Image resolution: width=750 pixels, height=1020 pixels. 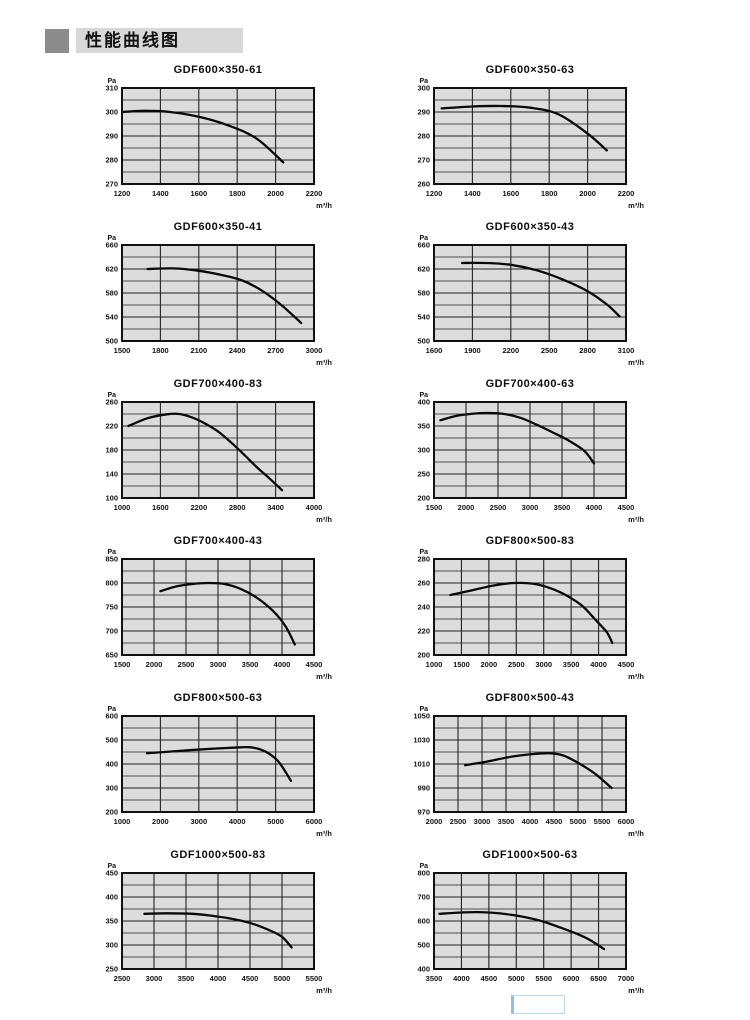 I want to click on y-tick-label: 800, so click(x=423, y=873).